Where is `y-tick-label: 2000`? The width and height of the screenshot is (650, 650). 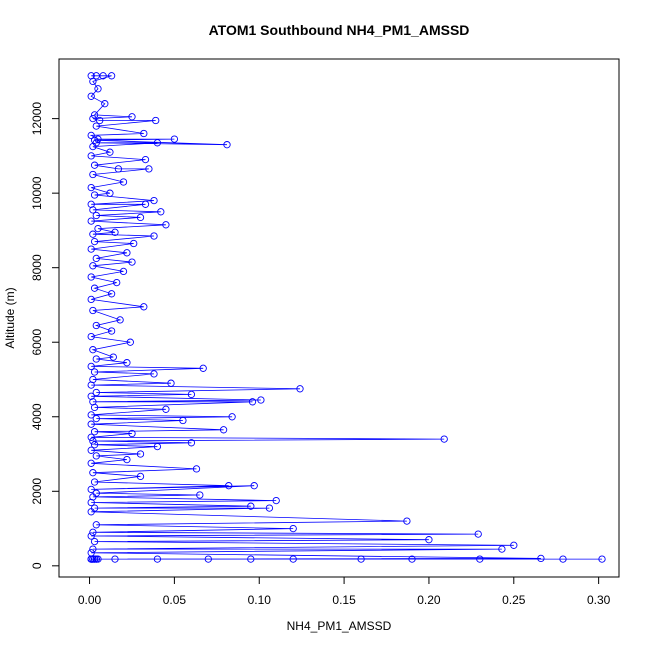
y-tick-label: 2000 is located at coordinates (37, 491).